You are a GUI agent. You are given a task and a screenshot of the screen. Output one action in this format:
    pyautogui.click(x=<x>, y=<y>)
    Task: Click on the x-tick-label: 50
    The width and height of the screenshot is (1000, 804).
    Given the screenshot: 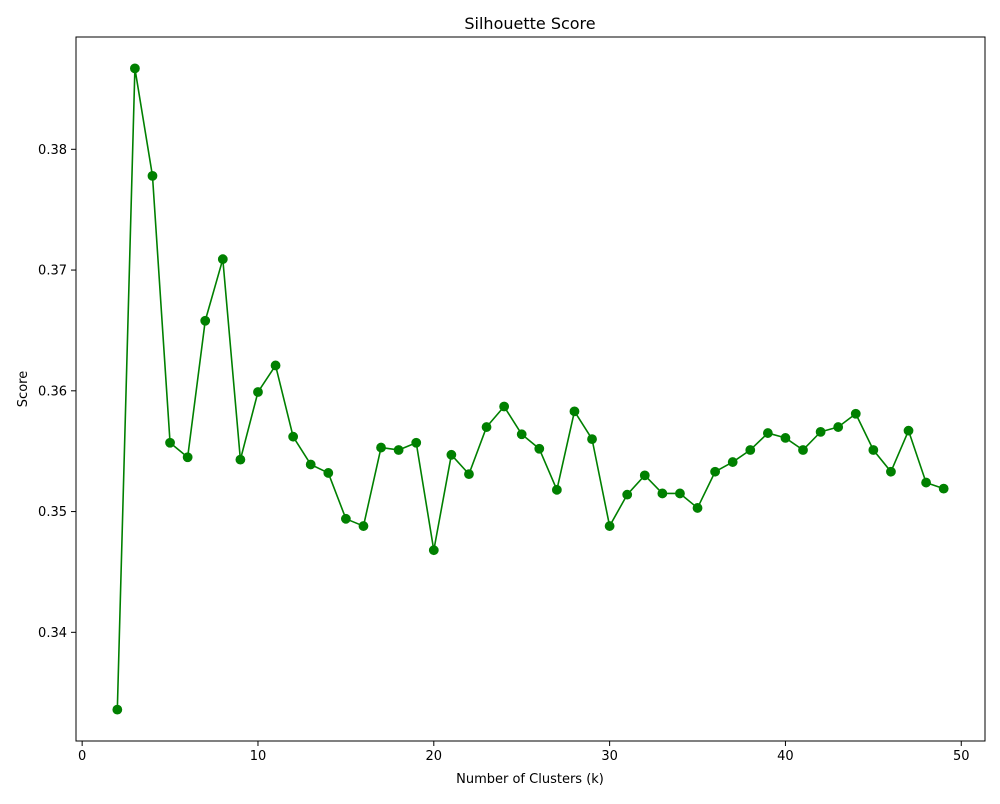 What is the action you would take?
    pyautogui.click(x=961, y=756)
    